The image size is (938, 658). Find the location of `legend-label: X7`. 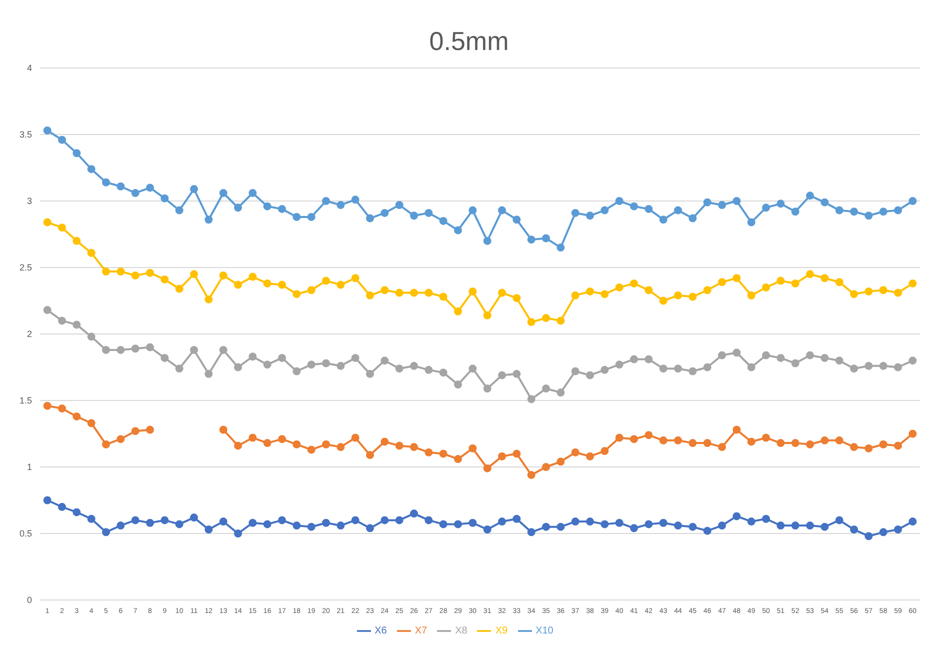

legend-label: X7 is located at coordinates (421, 631).